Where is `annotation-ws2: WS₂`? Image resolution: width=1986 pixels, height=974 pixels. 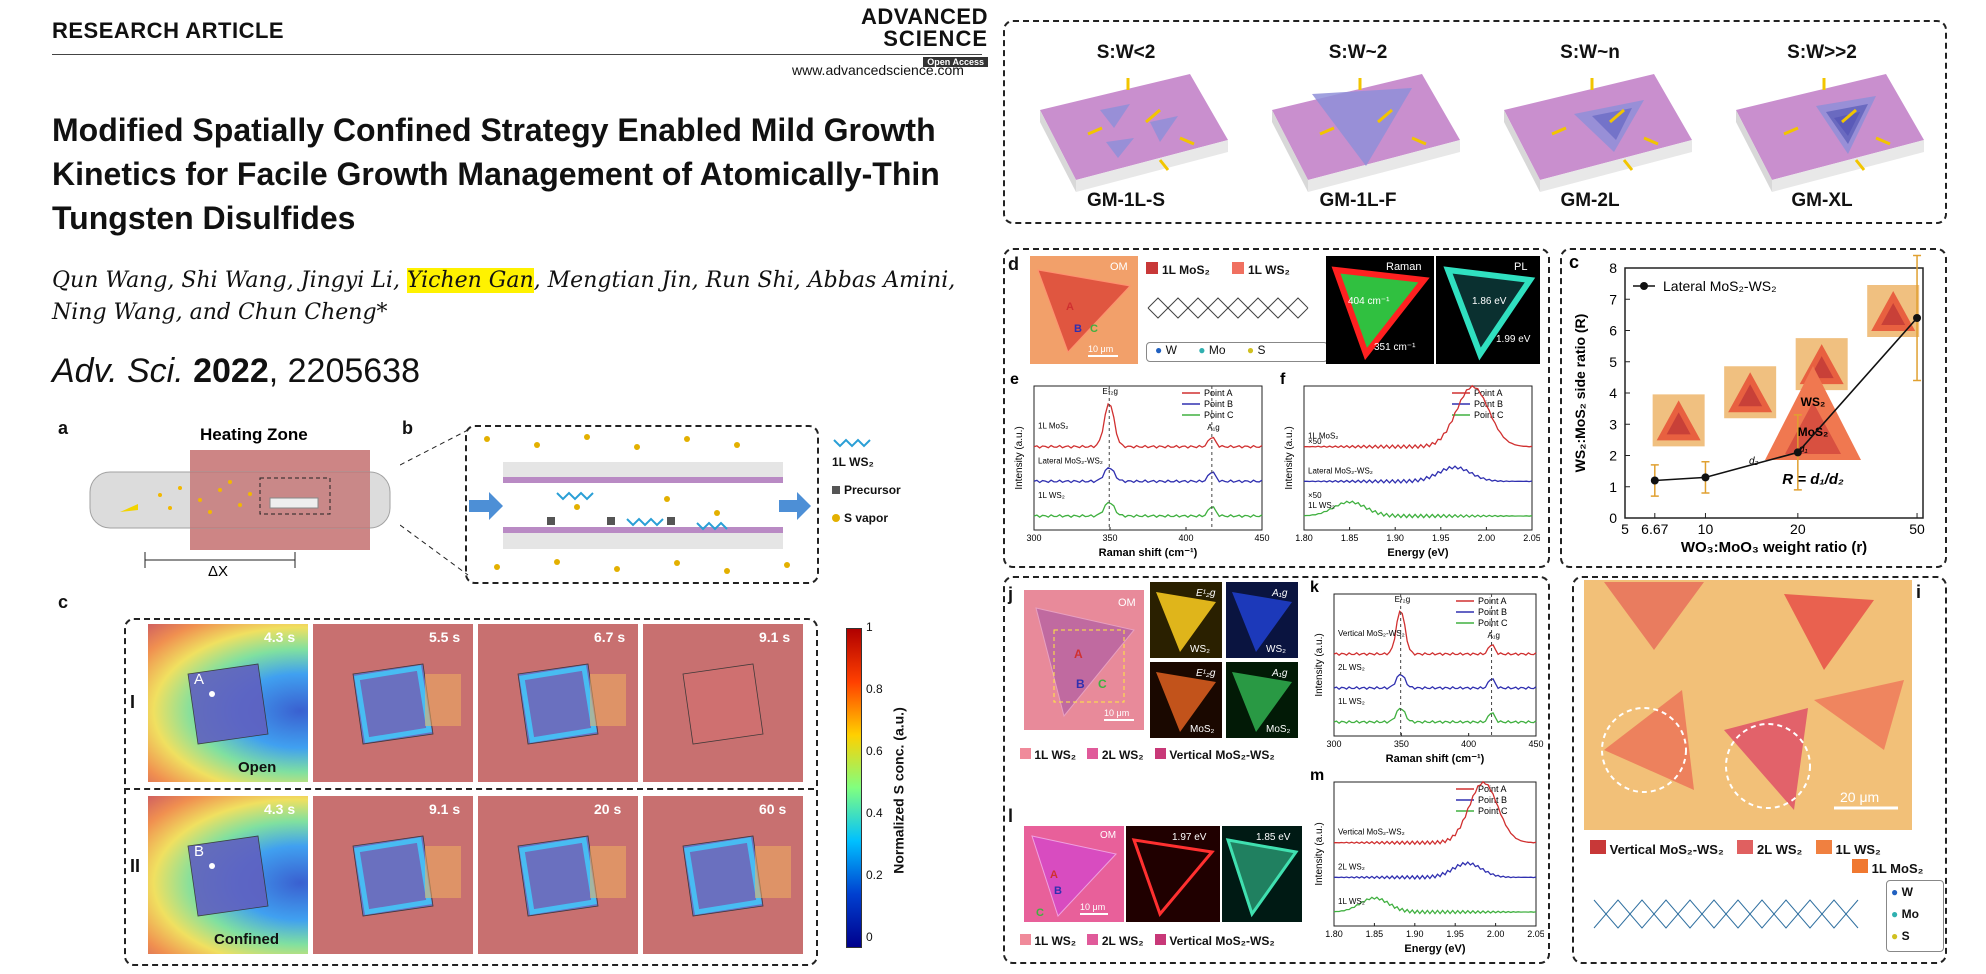 annotation-ws2: WS₂ is located at coordinates (1813, 402).